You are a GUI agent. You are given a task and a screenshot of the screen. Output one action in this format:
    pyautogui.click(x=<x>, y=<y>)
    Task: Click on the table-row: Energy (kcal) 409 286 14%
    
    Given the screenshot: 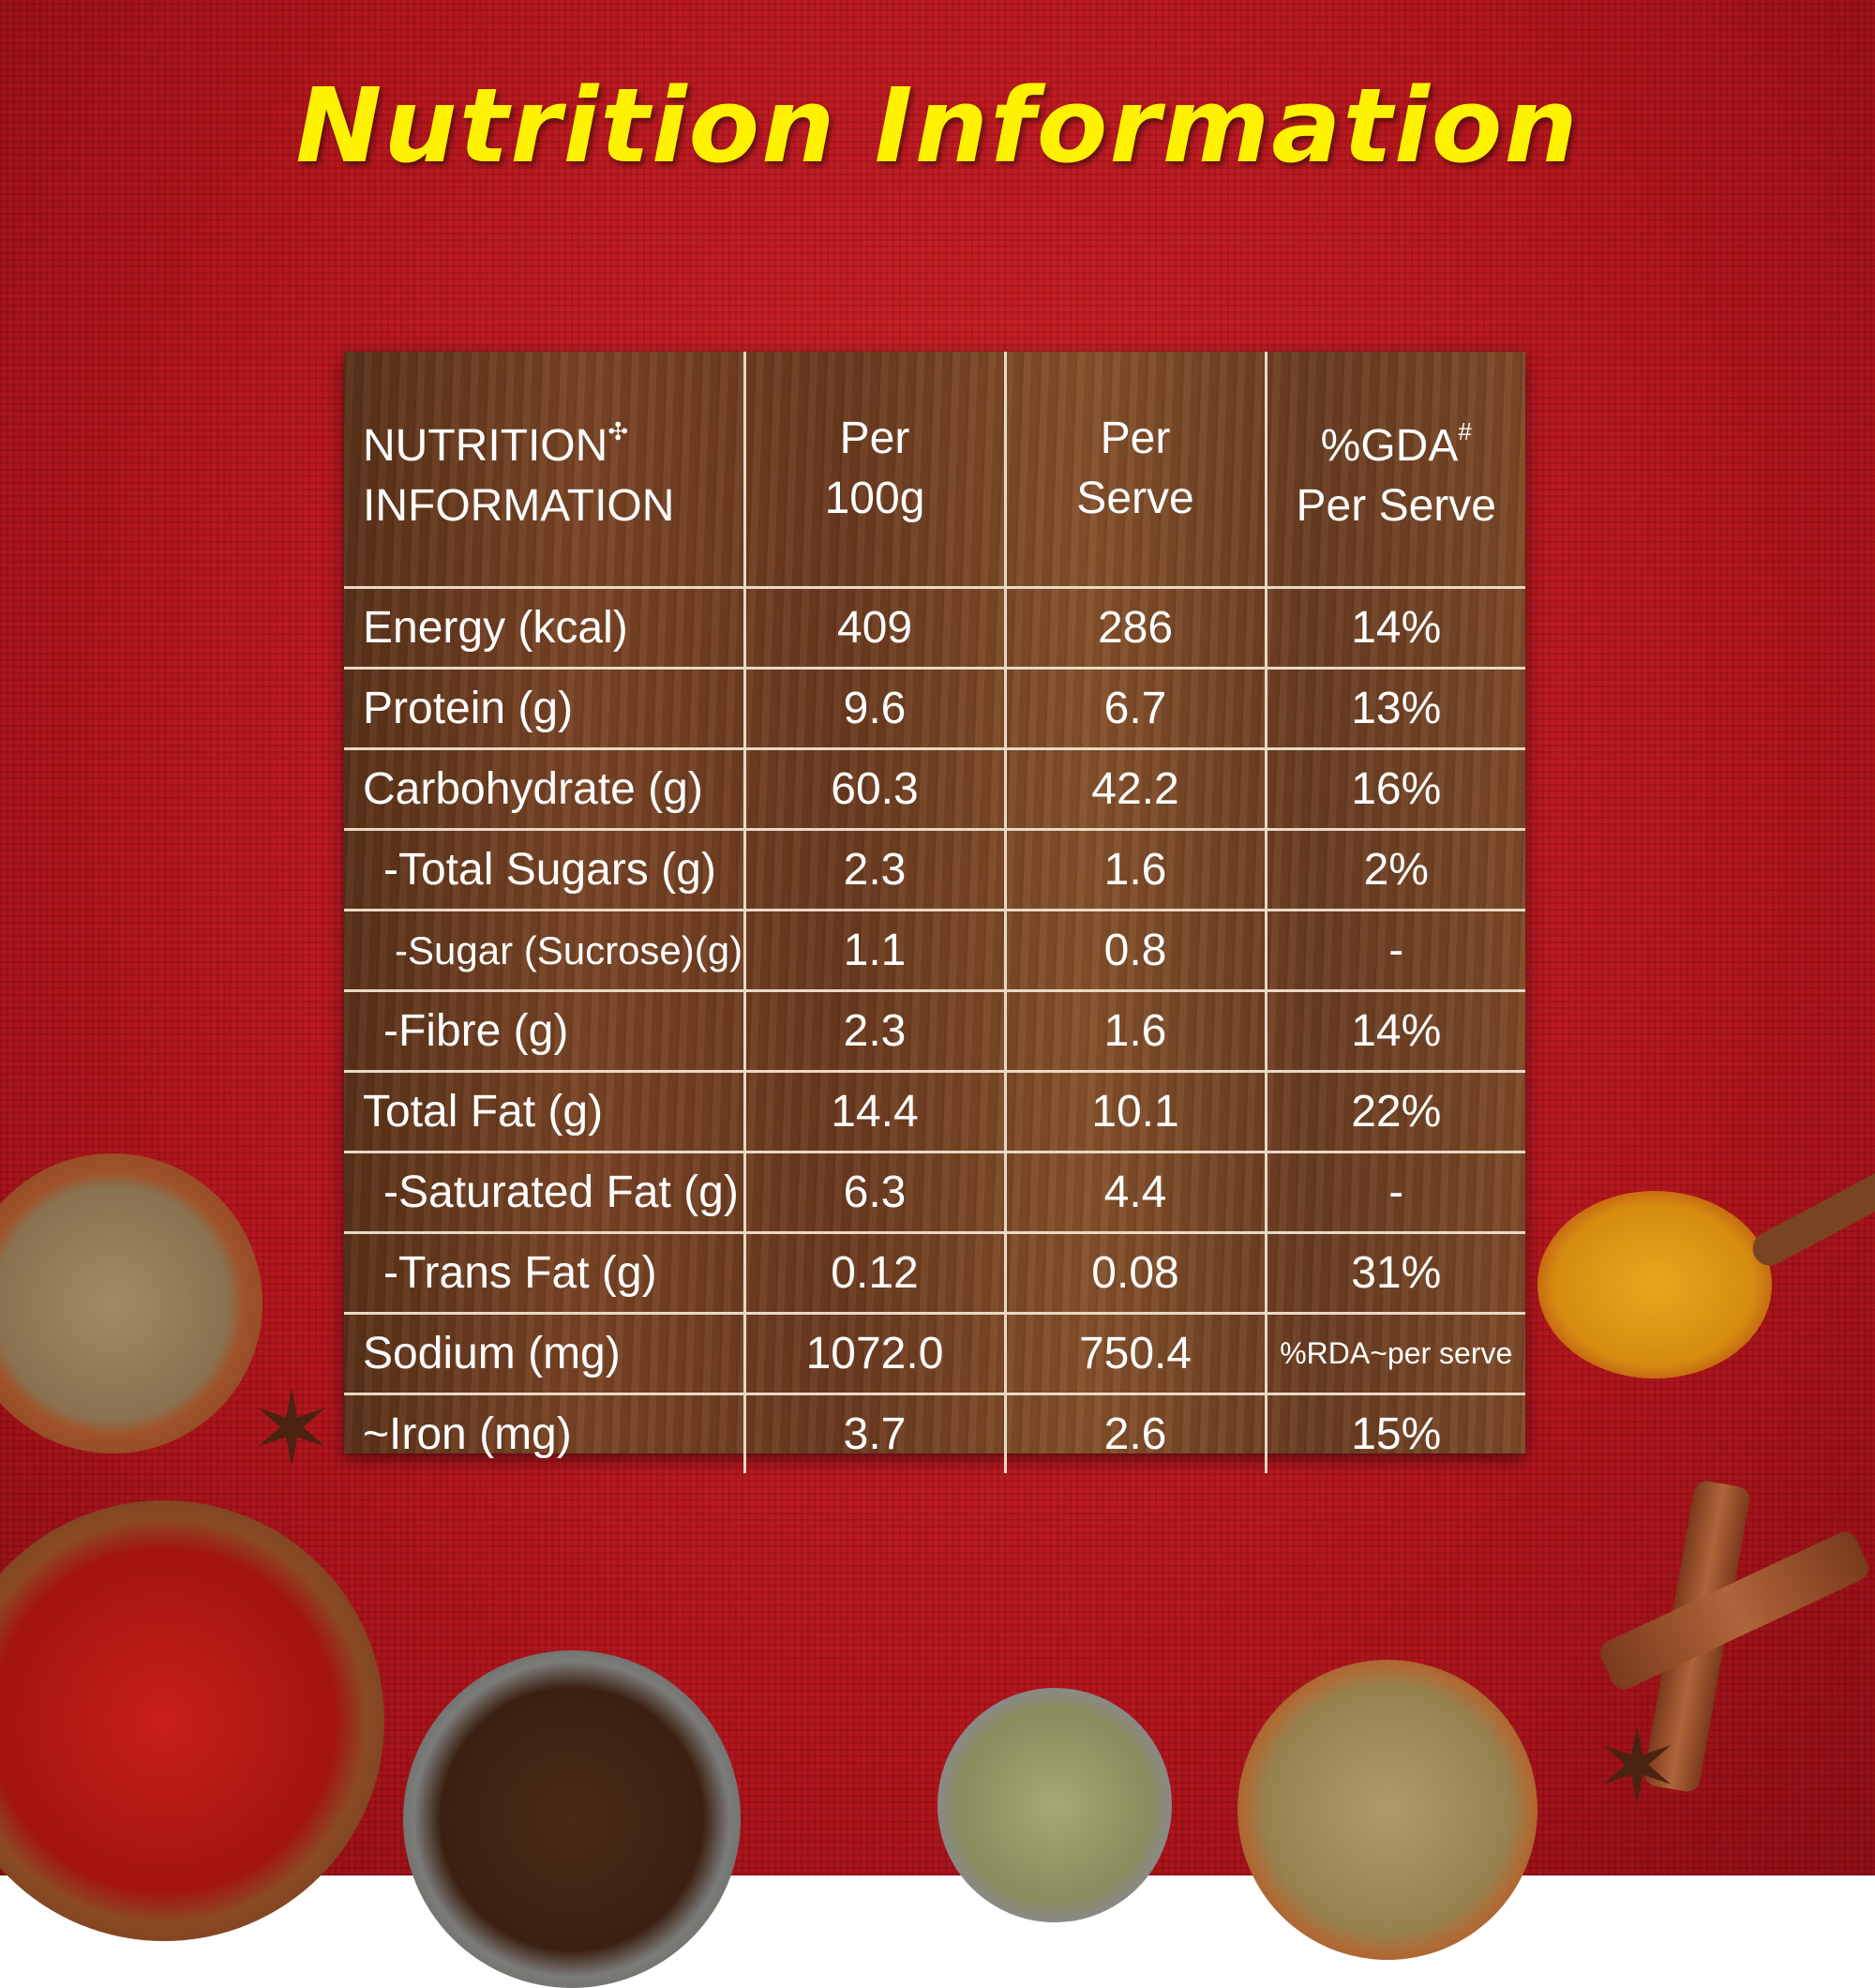 What is the action you would take?
    pyautogui.click(x=934, y=628)
    